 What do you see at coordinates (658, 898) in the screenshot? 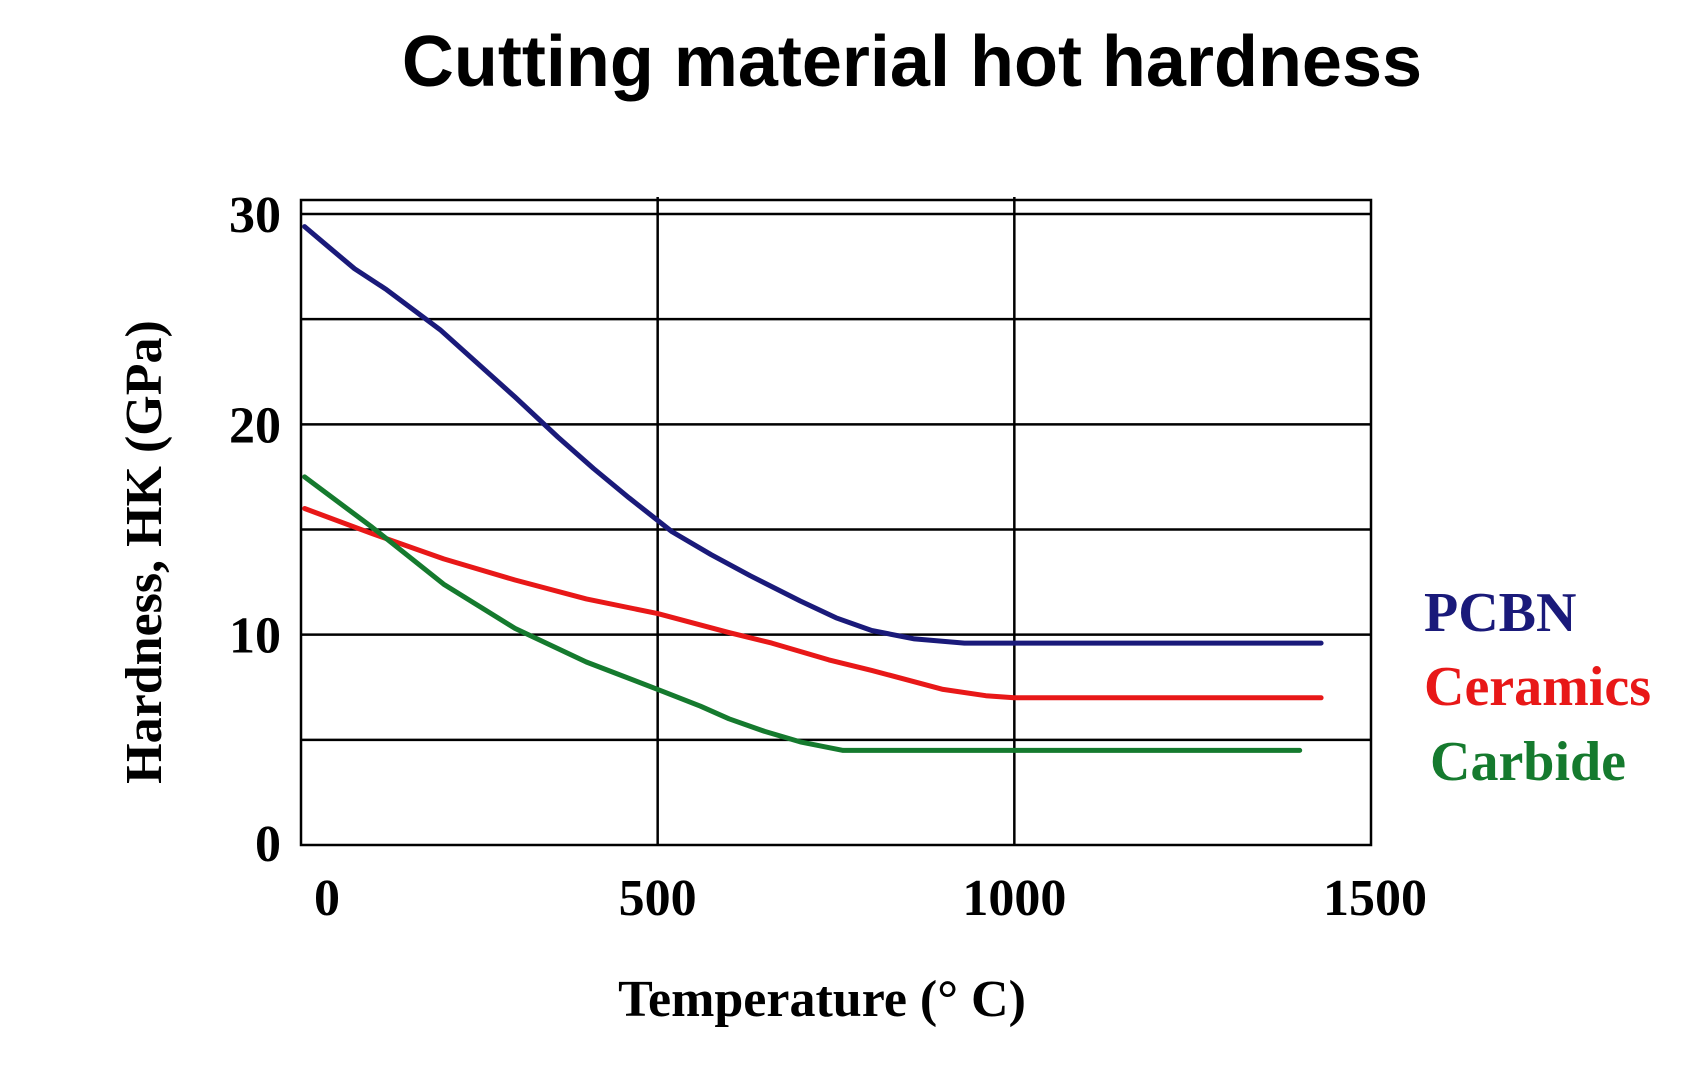
I see `x-tick-label-500: 500` at bounding box center [658, 898].